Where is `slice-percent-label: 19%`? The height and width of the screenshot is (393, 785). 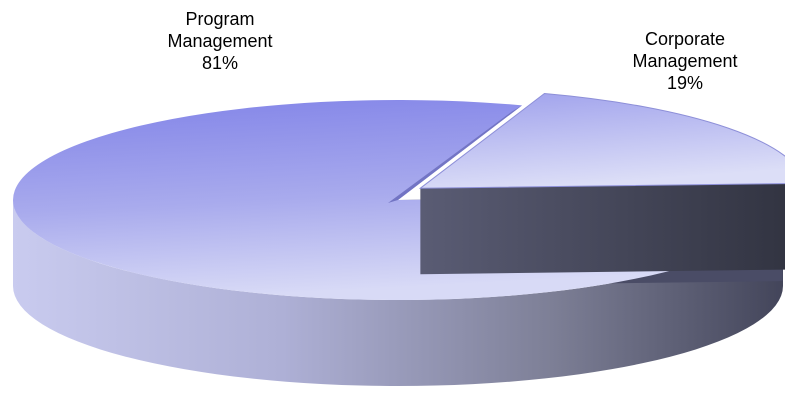
slice-percent-label: 19% is located at coordinates (685, 83).